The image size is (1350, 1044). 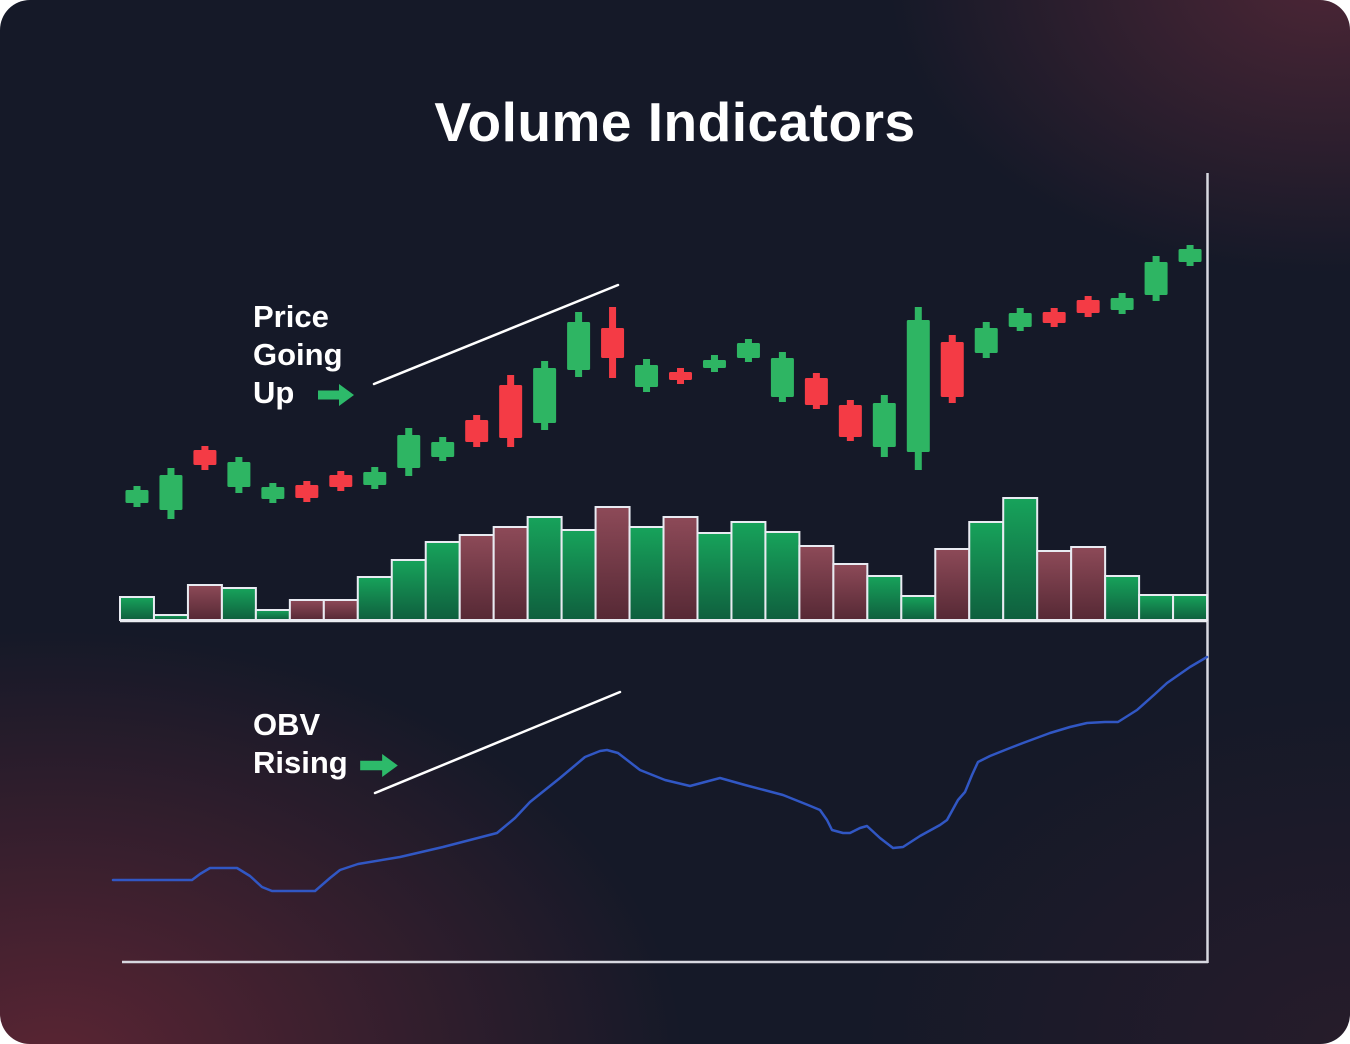 I want to click on trend-line-obv-uptrend, so click(x=497, y=742).